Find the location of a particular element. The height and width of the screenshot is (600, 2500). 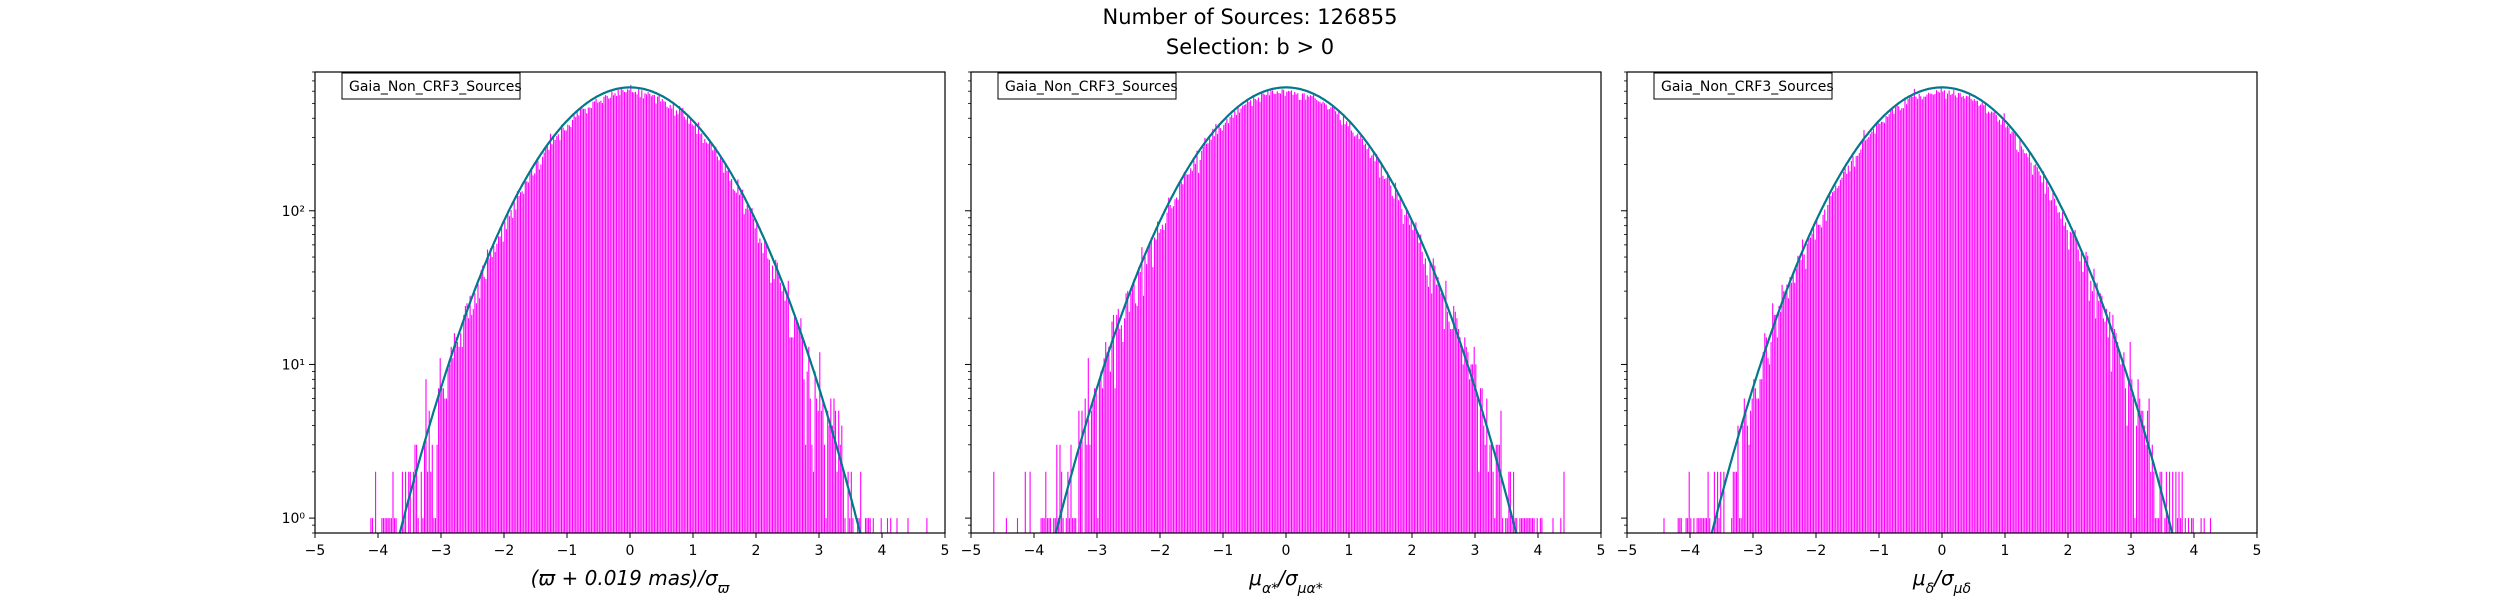

figure-title-line2: Selection: b > 0 is located at coordinates (1250, 47).